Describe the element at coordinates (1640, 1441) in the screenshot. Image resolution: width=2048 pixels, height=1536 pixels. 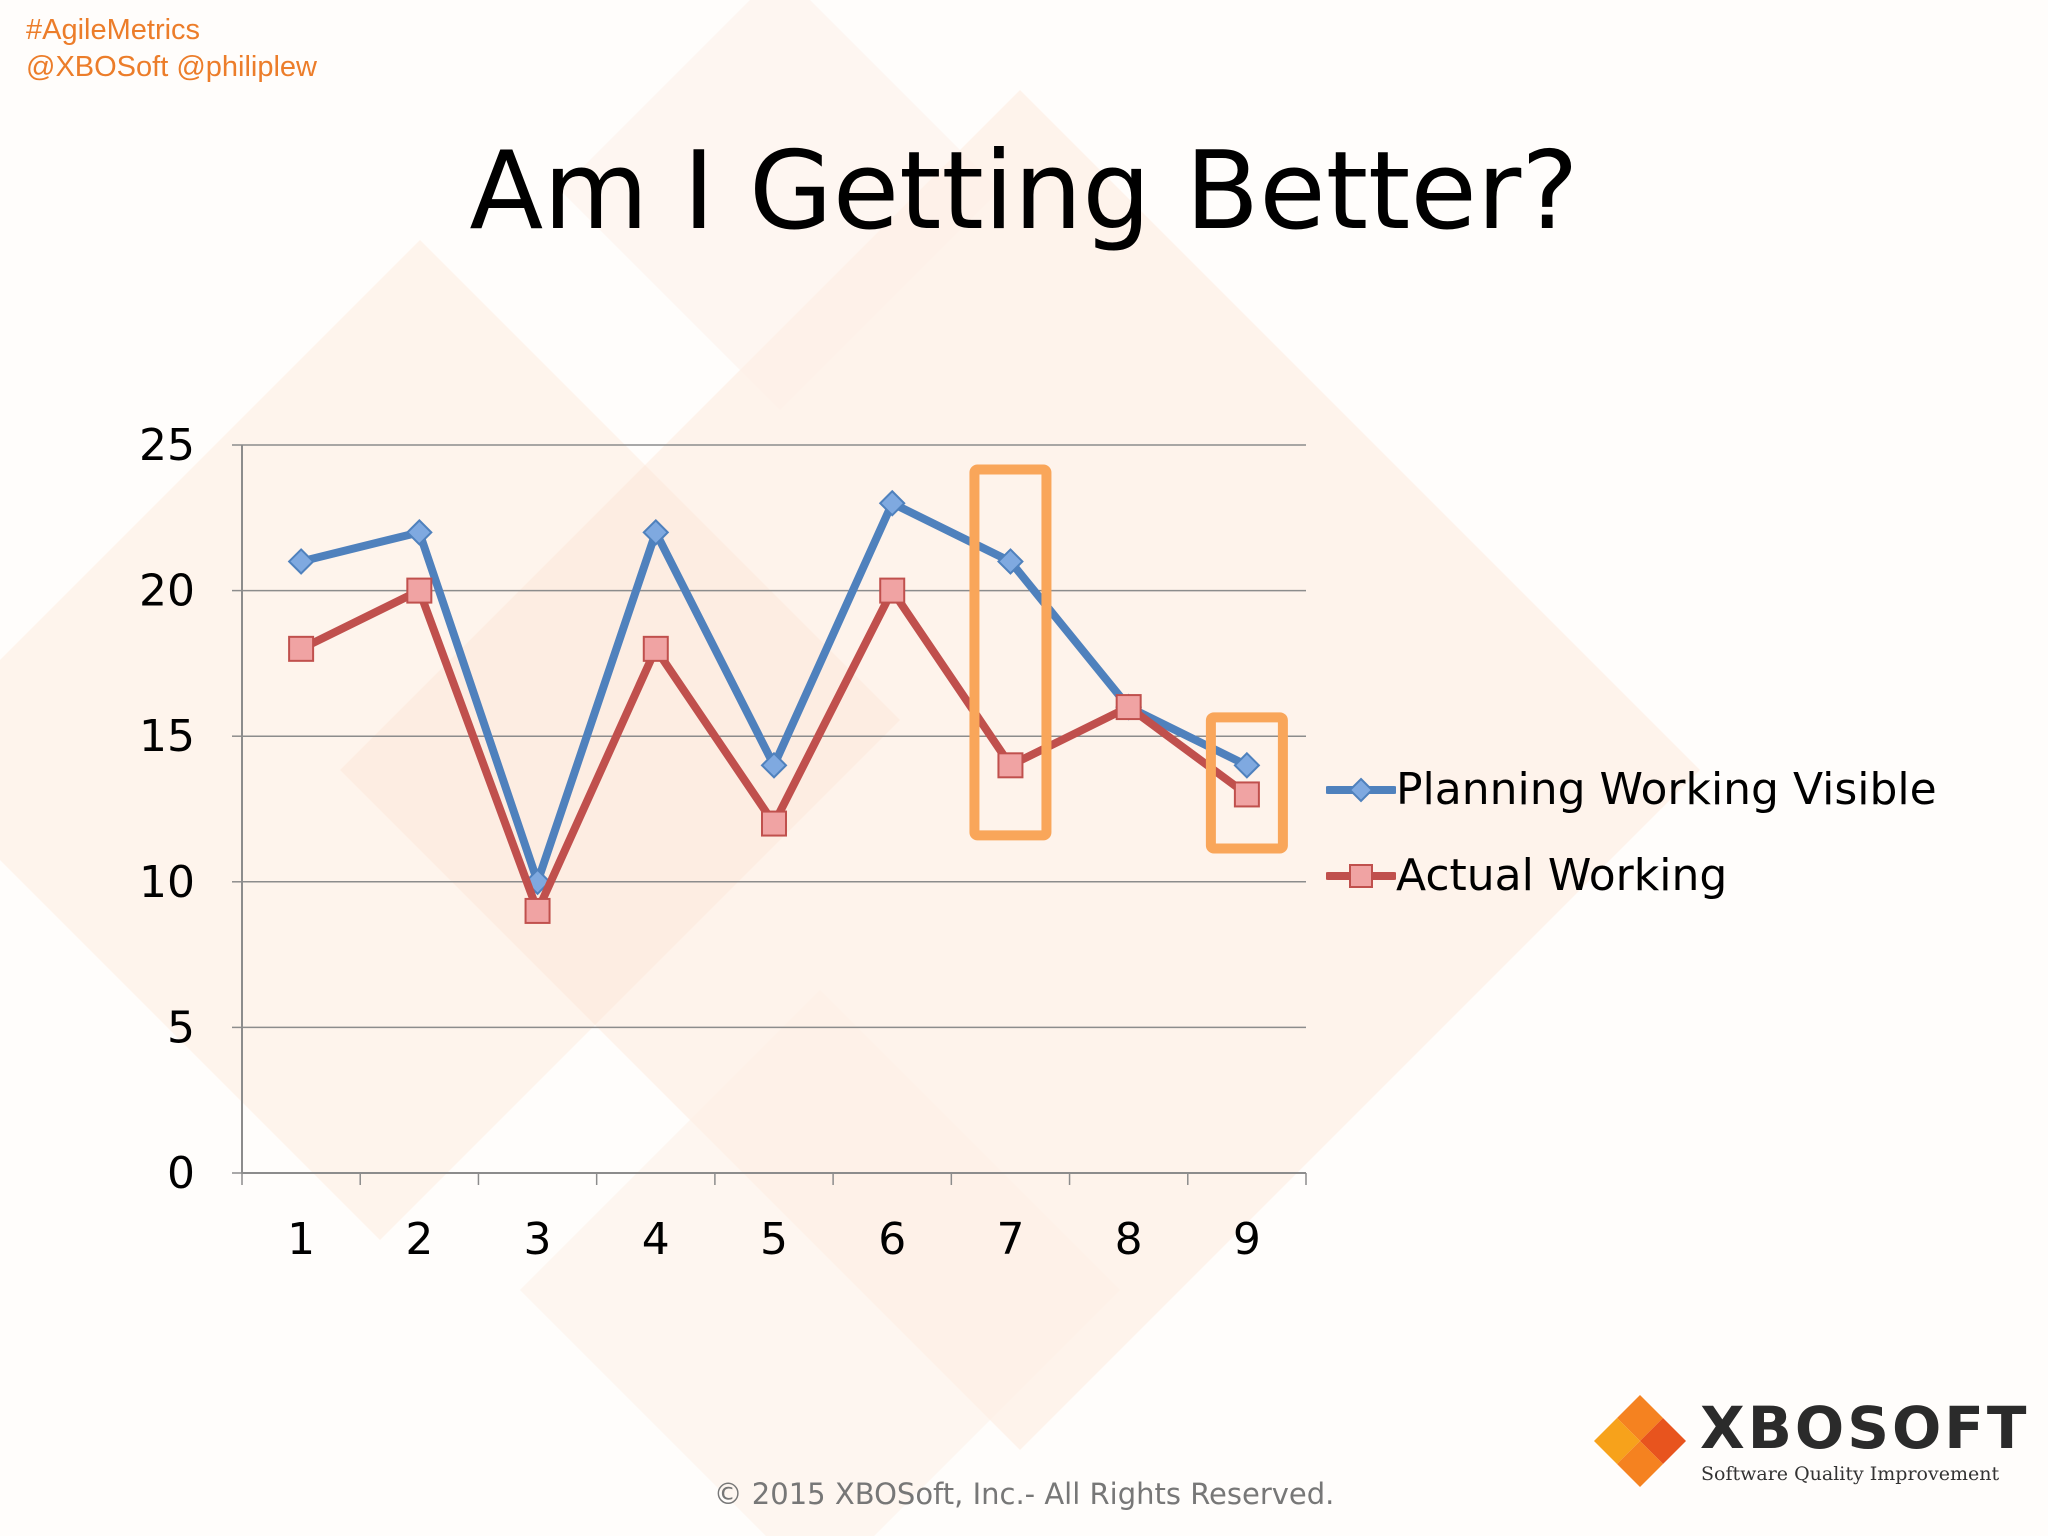
I see `diamond-grid-logo-icon` at that location.